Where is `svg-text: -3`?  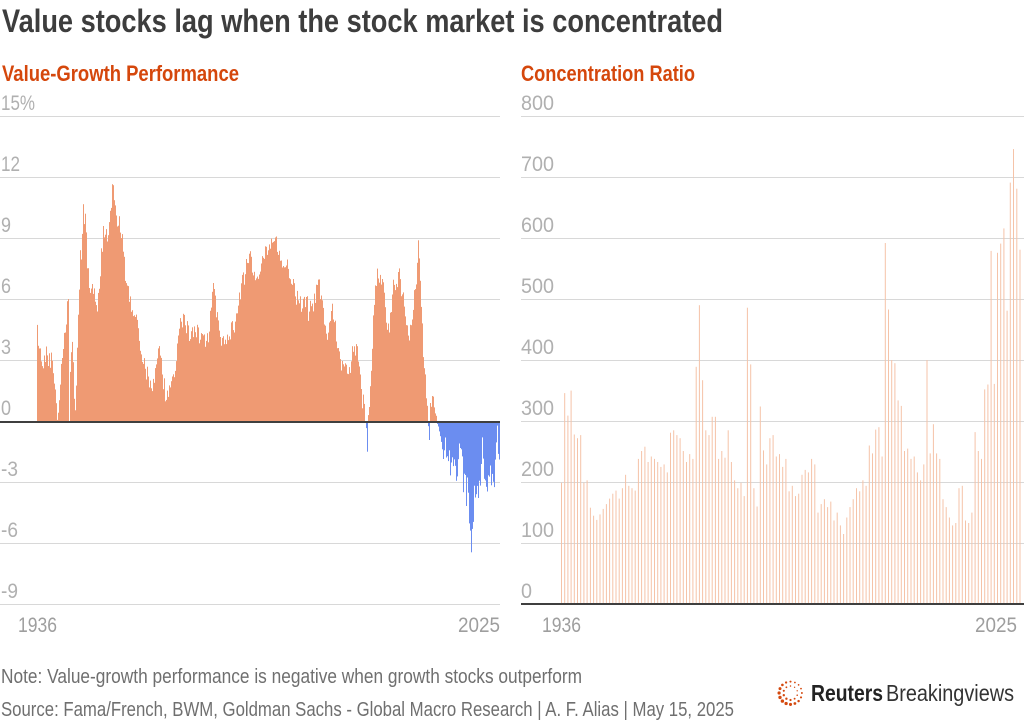 svg-text: -3 is located at coordinates (9, 469).